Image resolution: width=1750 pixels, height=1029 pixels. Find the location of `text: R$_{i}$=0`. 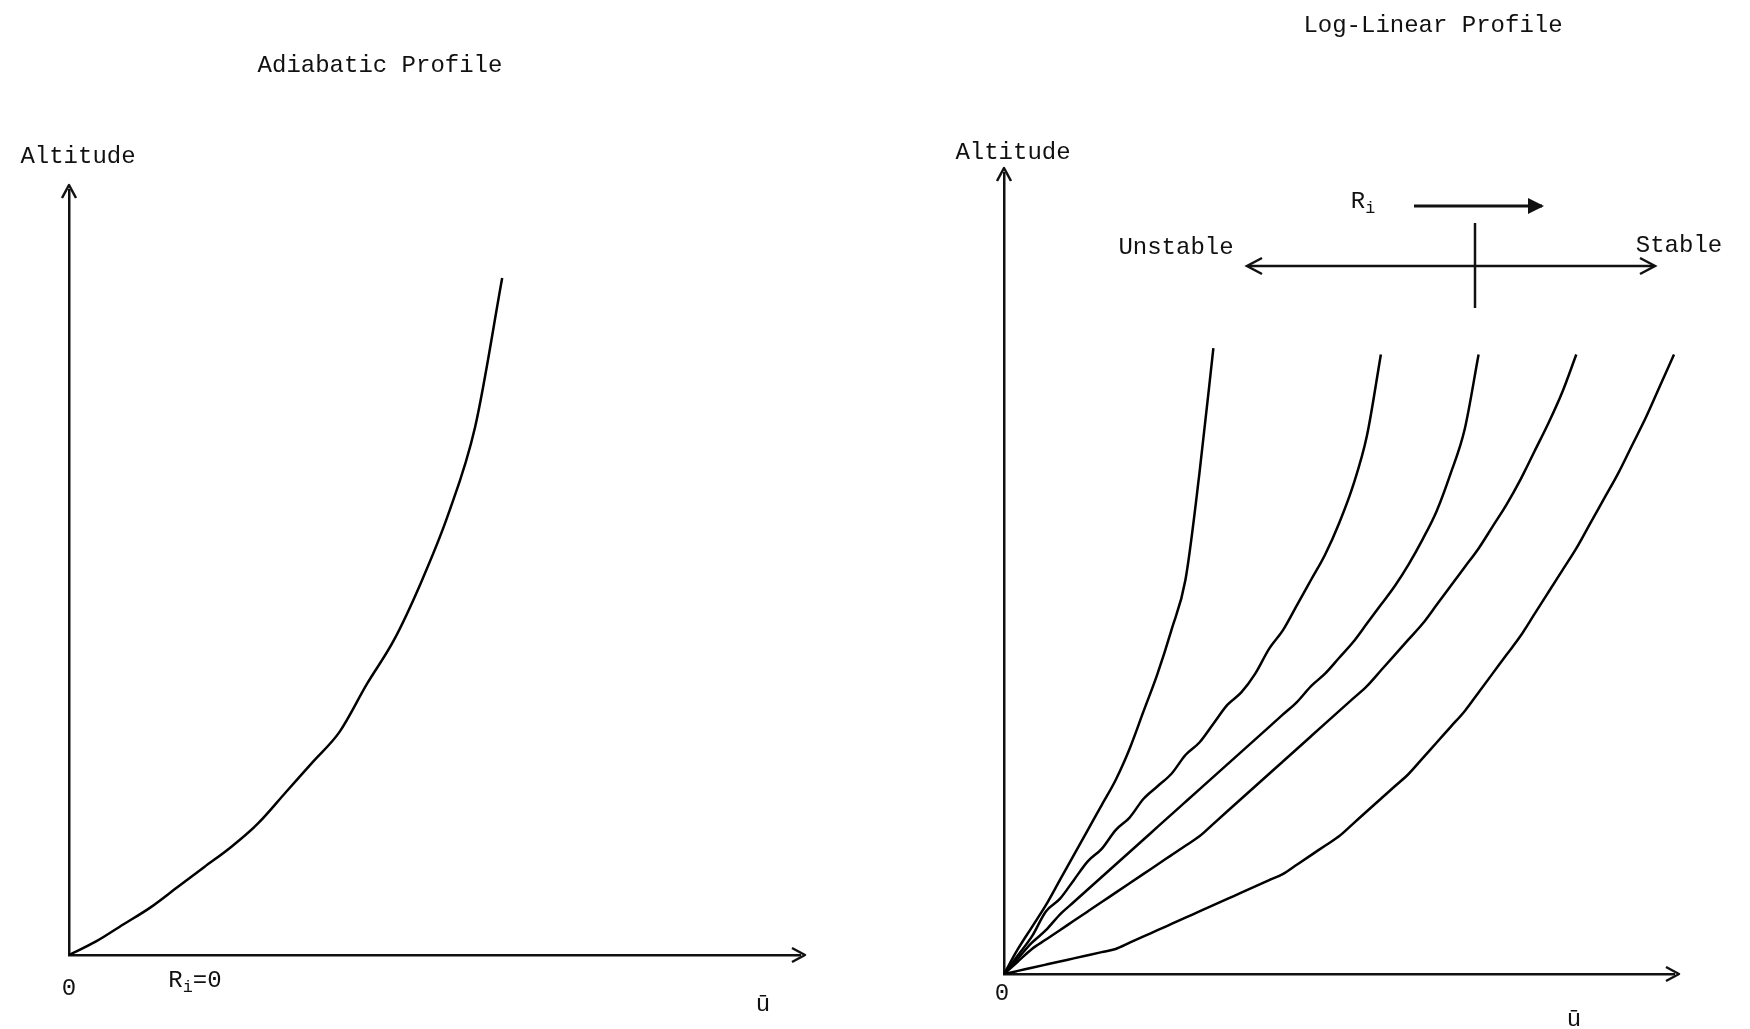

text: R$_{i}$=0 is located at coordinates (195, 982).